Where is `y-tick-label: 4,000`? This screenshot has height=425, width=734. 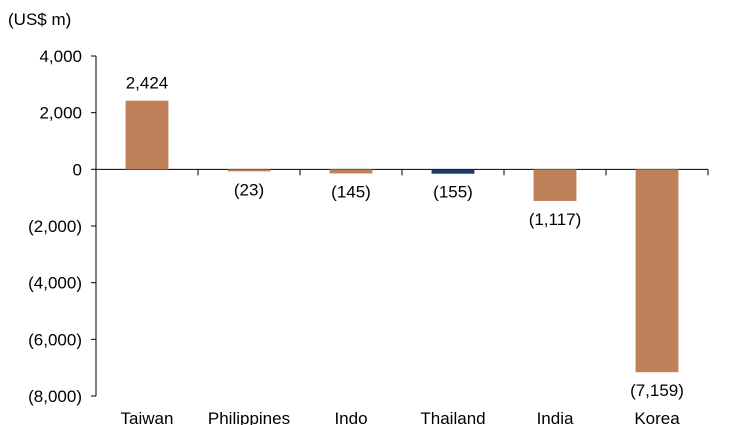
y-tick-label: 4,000 is located at coordinates (60, 56).